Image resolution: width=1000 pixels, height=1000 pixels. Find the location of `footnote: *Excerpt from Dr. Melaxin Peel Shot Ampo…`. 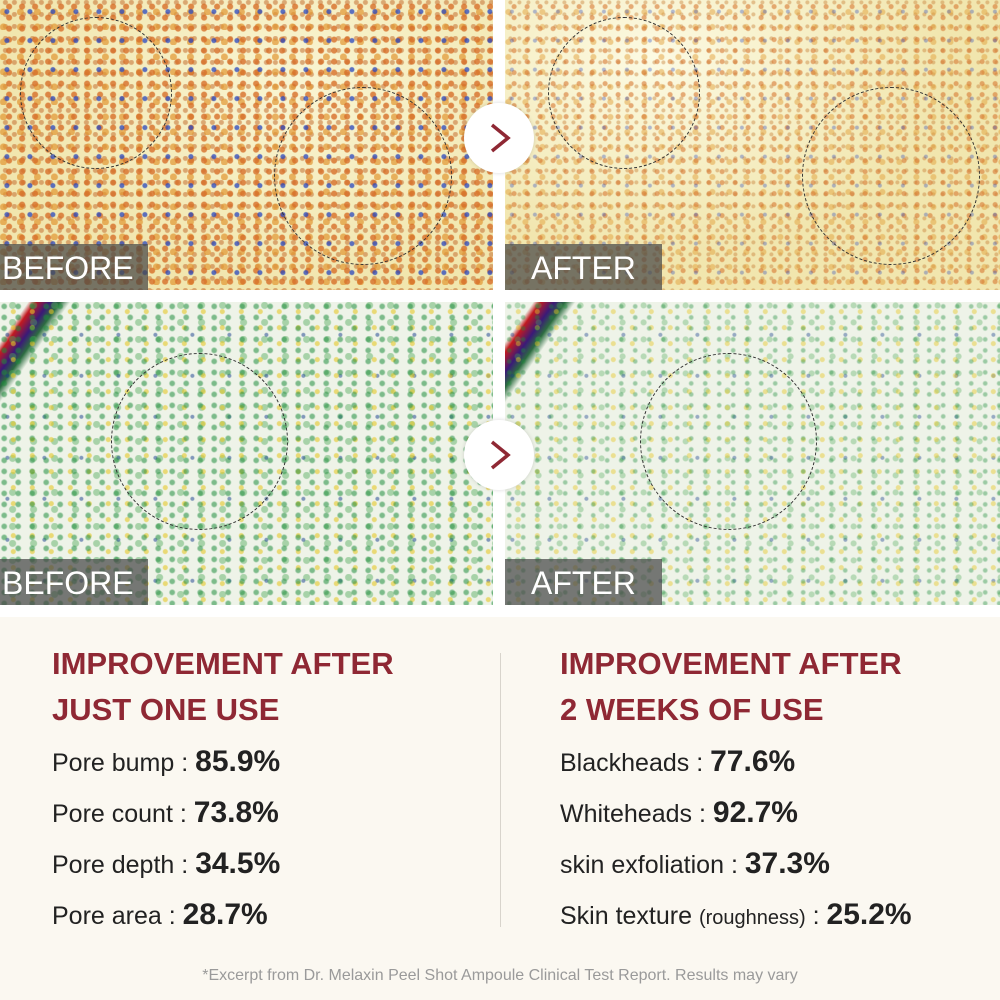

footnote: *Excerpt from Dr. Melaxin Peel Shot Ampo… is located at coordinates (500, 975).